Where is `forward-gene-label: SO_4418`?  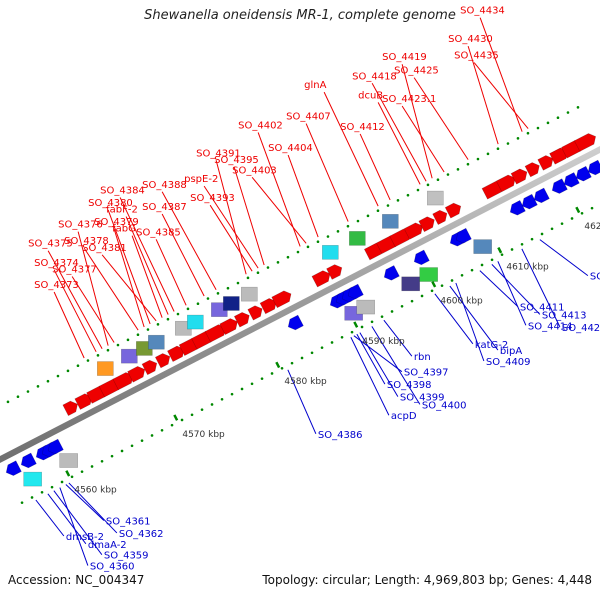
forward-gene-label: SO_4418 is located at coordinates (374, 76).